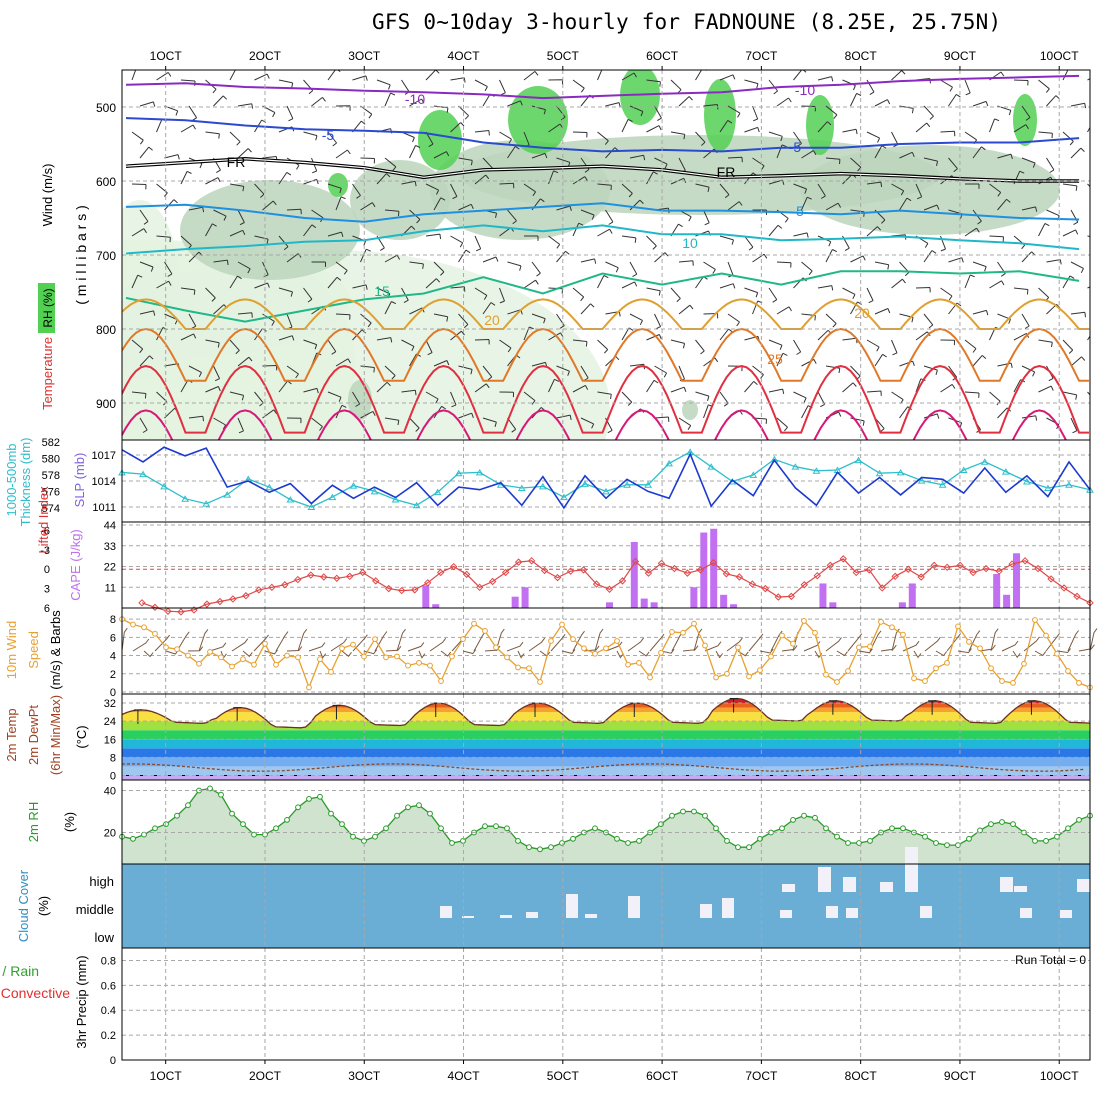  What do you see at coordinates (606, 737) in the screenshot?
I see `temp-fill-group` at bounding box center [606, 737].